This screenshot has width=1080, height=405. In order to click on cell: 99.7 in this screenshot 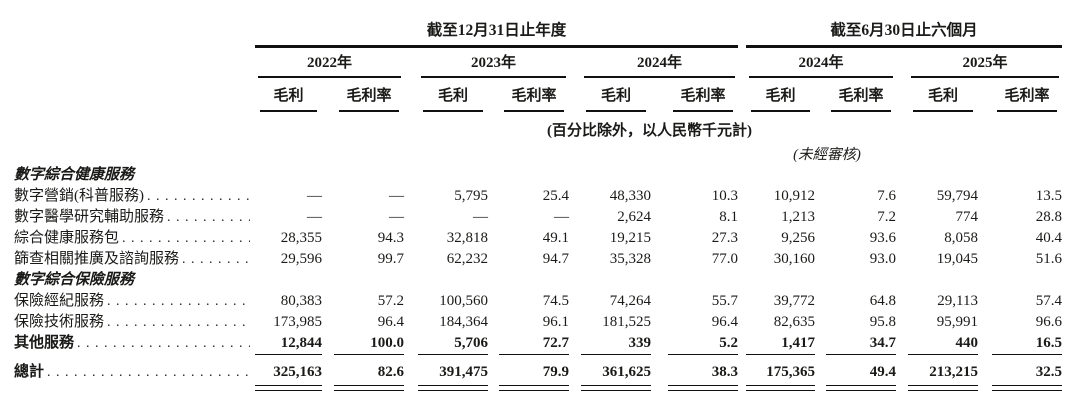, I will do `click(390, 259)`.